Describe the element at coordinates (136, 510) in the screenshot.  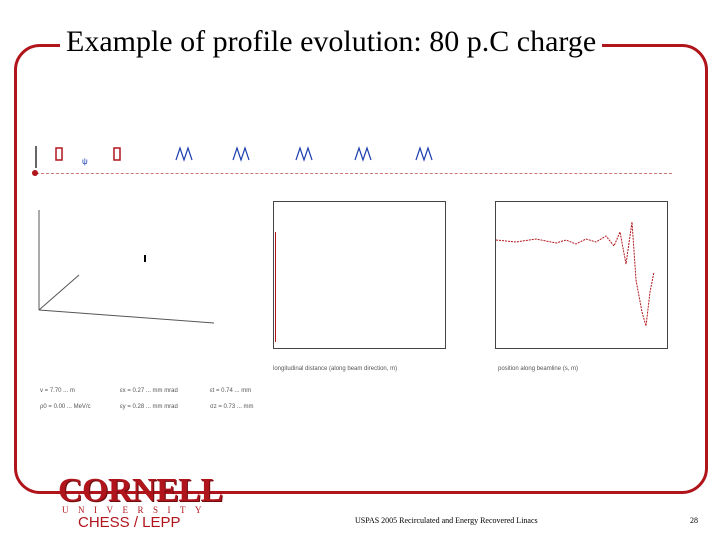
I see `cornell-logo-subtext: UNIVERSITY` at that location.